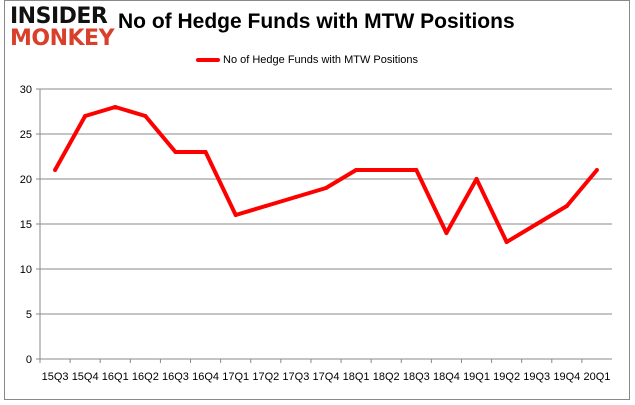  Describe the element at coordinates (356, 377) in the screenshot. I see `x-tick-label: 18Q1` at that location.